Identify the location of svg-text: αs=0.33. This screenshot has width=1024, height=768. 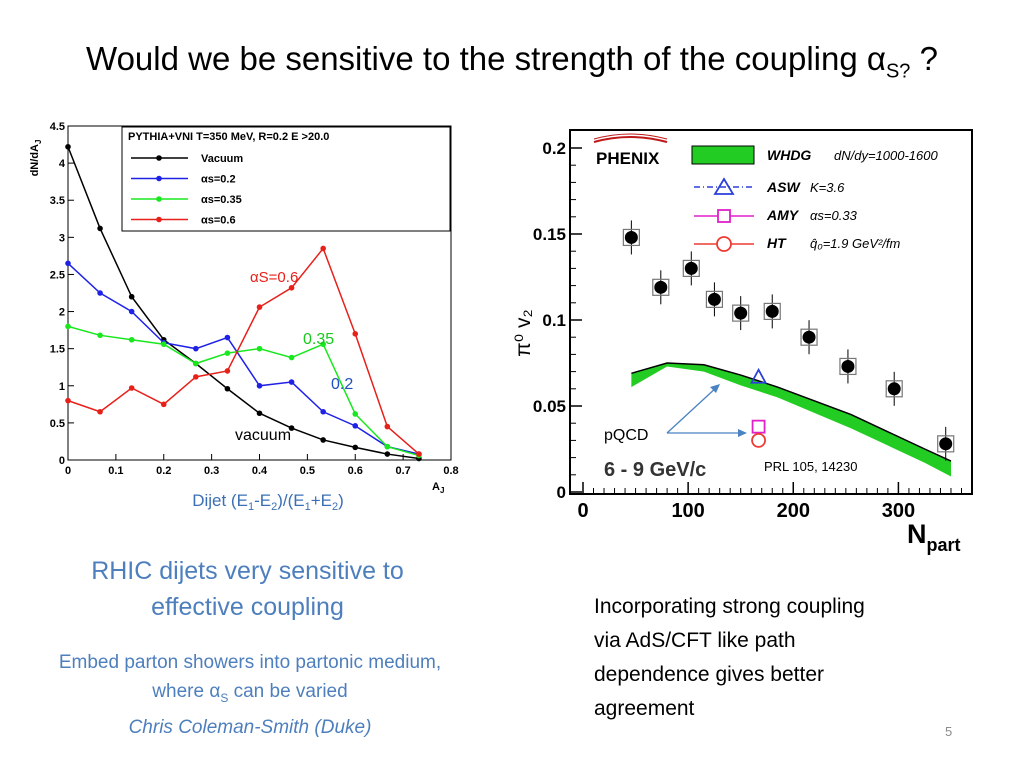
(834, 215).